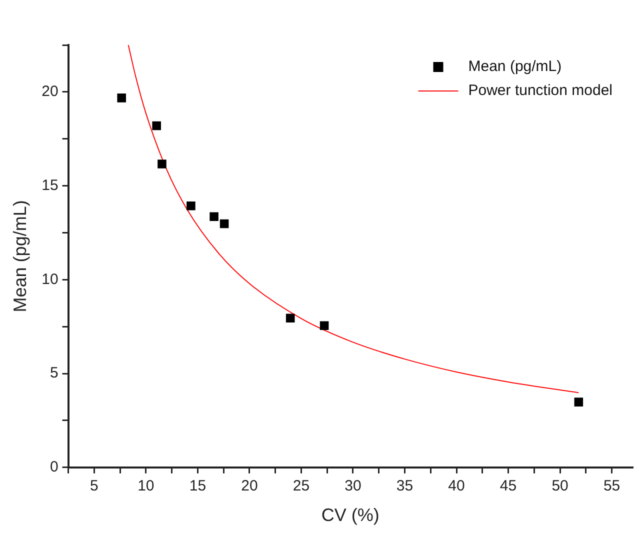 The height and width of the screenshot is (537, 639). Describe the element at coordinates (50, 279) in the screenshot. I see `y-tick-label: 10` at that location.